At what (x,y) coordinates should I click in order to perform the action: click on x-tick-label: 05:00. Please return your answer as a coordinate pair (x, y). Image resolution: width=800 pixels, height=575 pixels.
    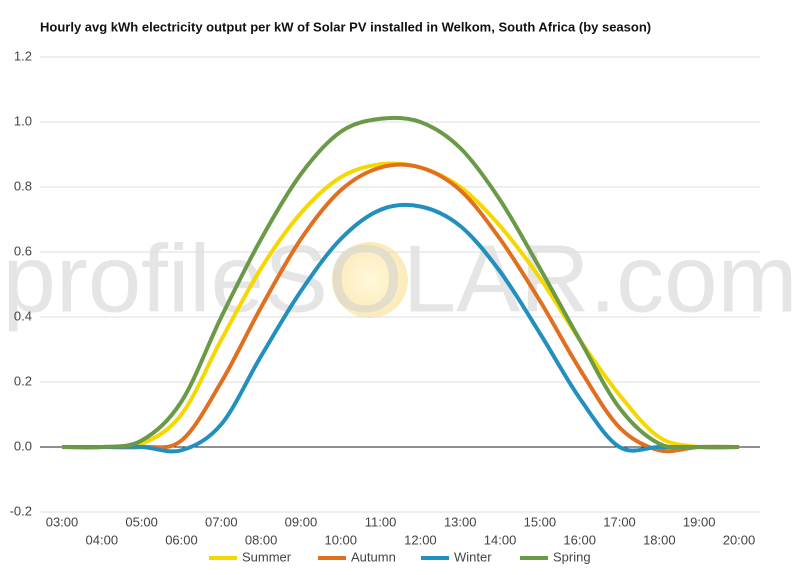
    Looking at the image, I should click on (141, 521).